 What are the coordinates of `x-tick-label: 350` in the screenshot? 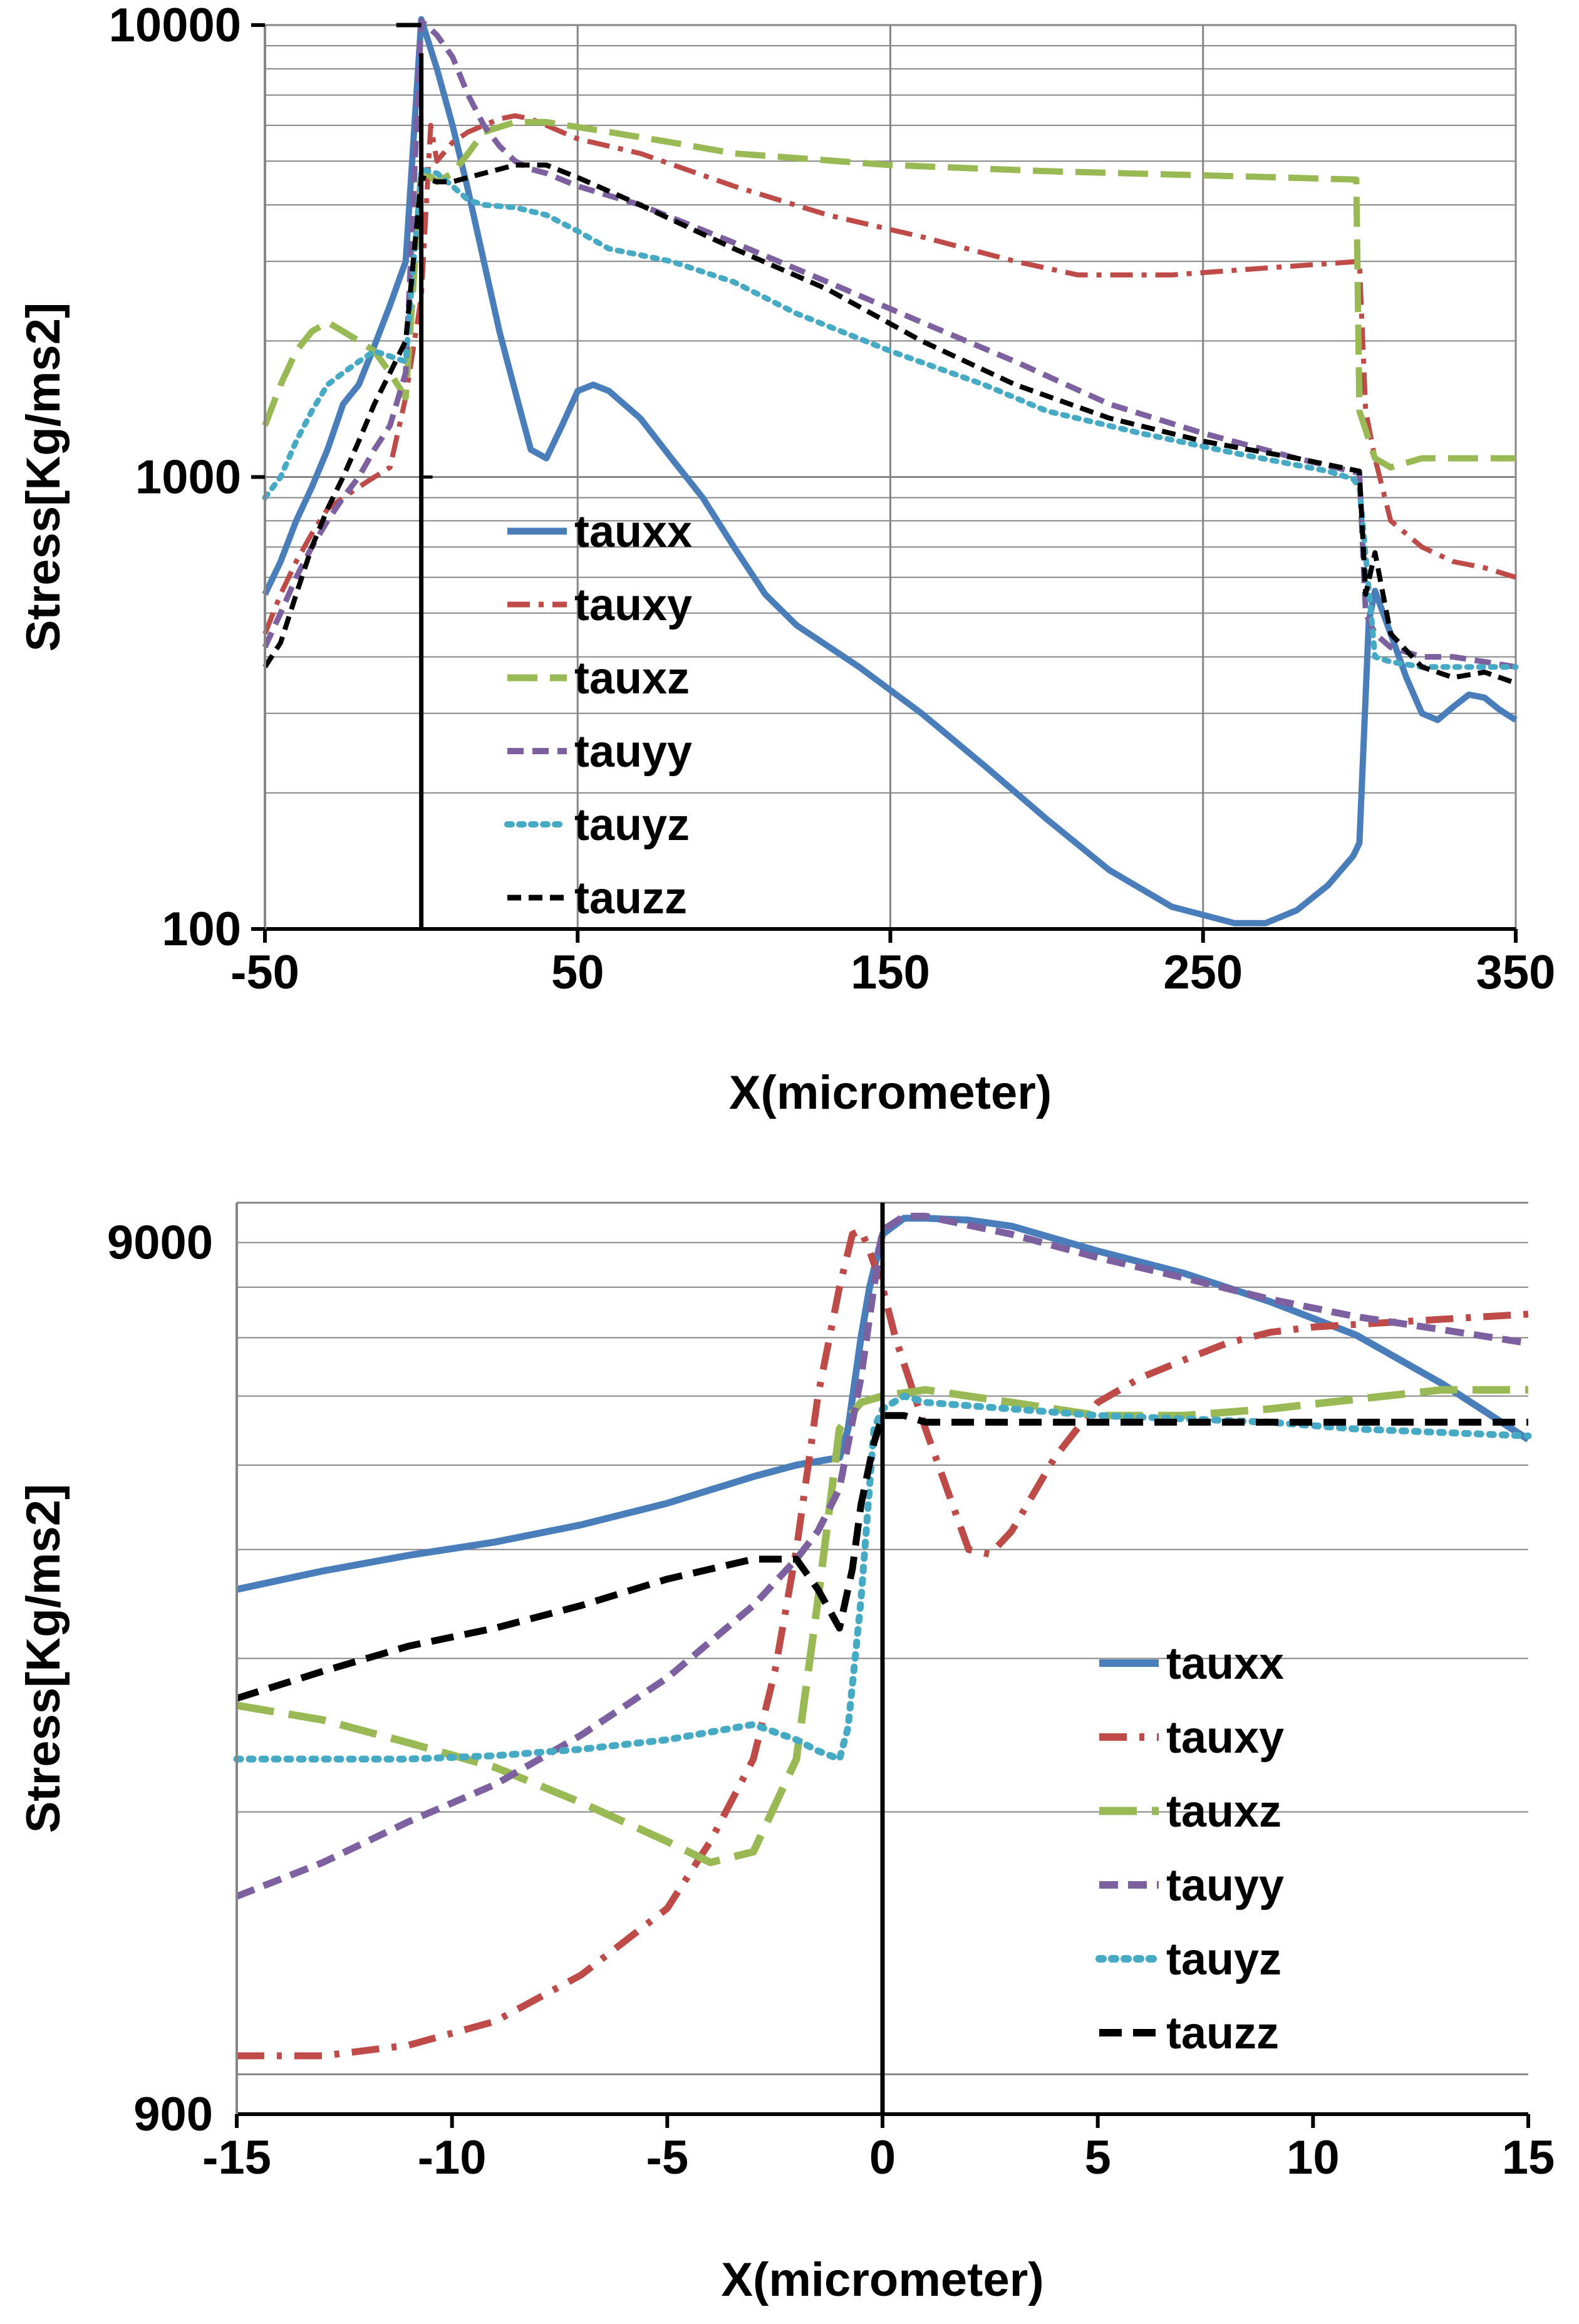 It's located at (1516, 972).